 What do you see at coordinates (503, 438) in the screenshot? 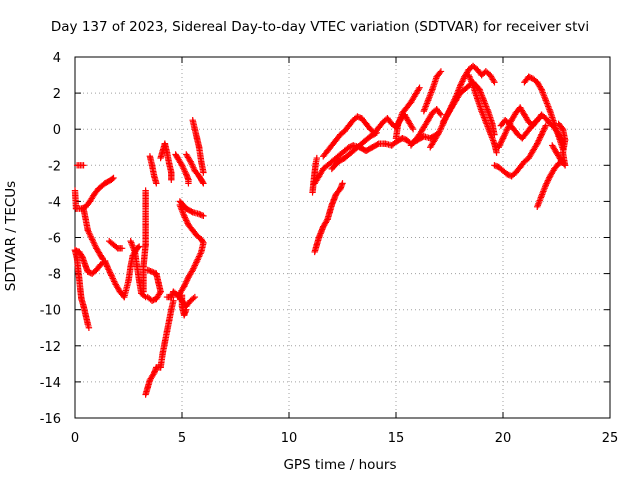
I see `x-tick-label: 20` at bounding box center [503, 438].